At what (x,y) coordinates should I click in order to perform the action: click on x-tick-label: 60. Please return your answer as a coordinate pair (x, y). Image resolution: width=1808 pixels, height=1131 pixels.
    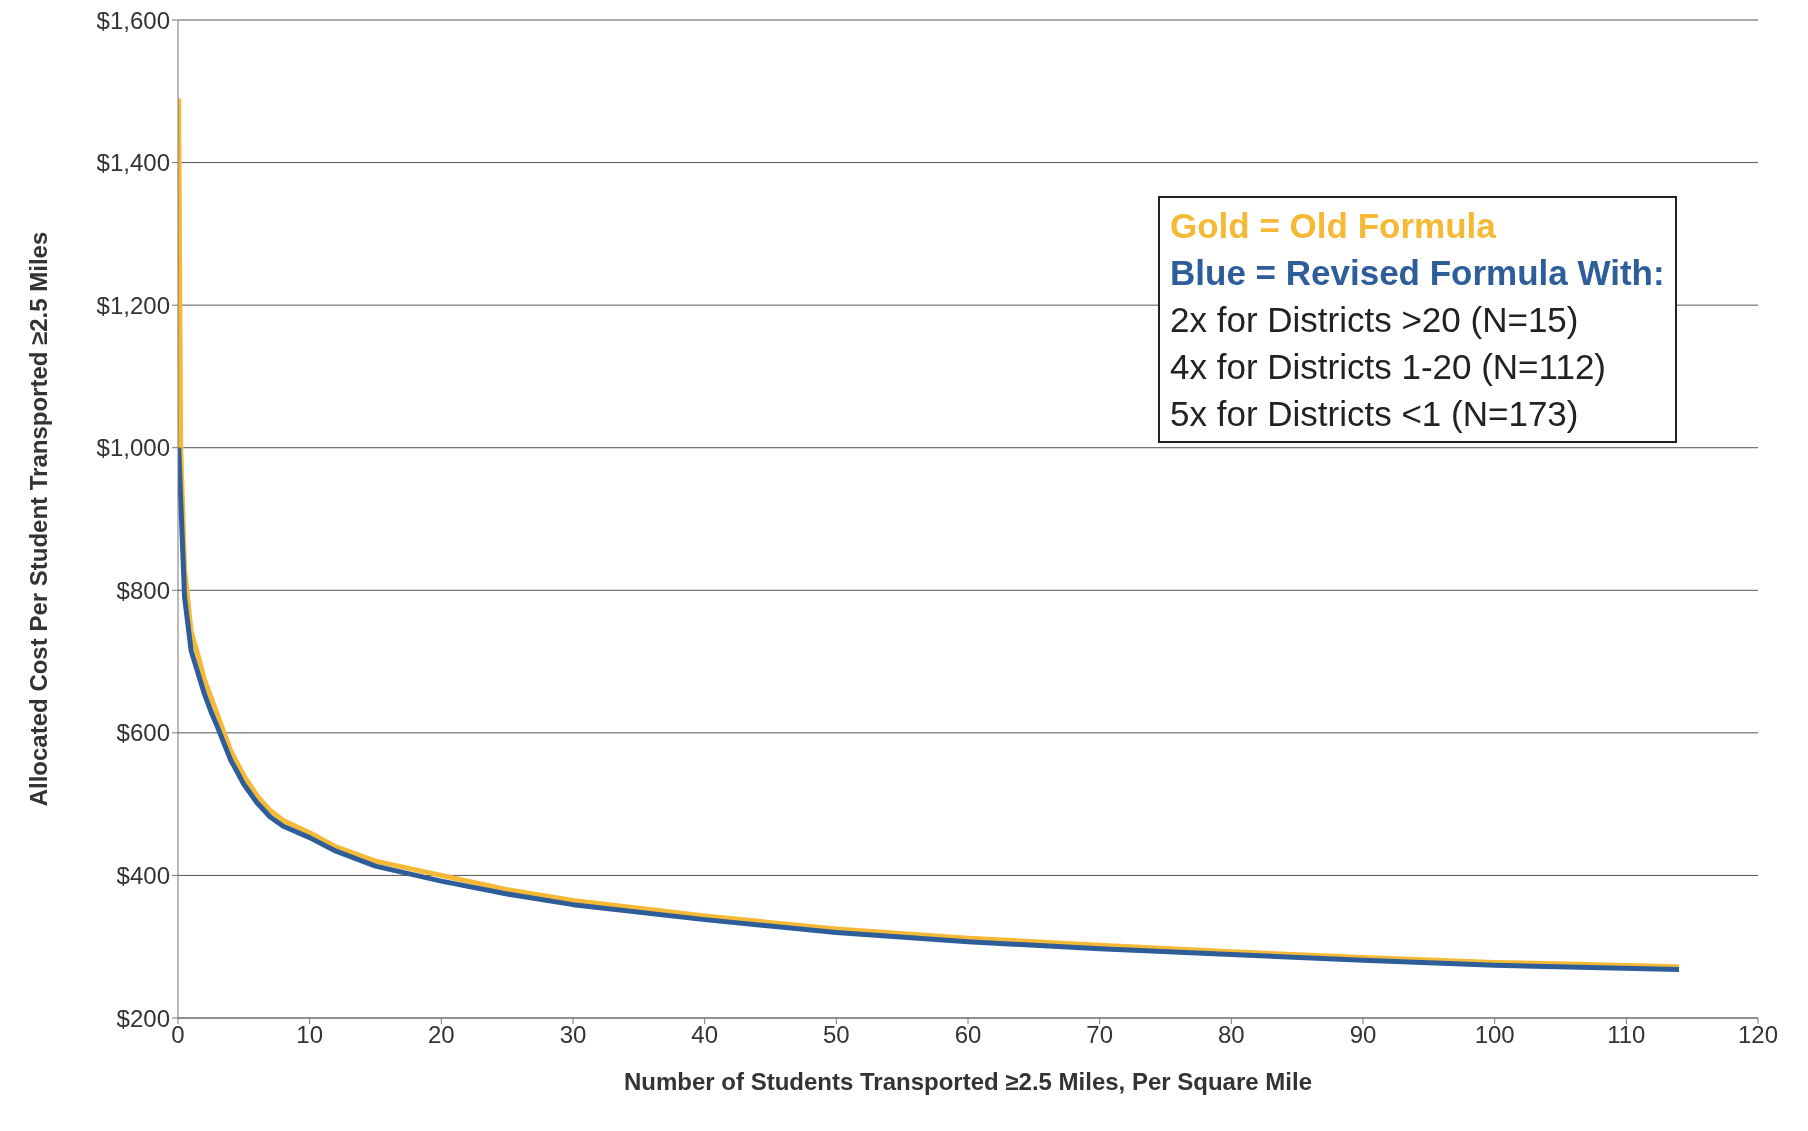
    Looking at the image, I should click on (968, 1035).